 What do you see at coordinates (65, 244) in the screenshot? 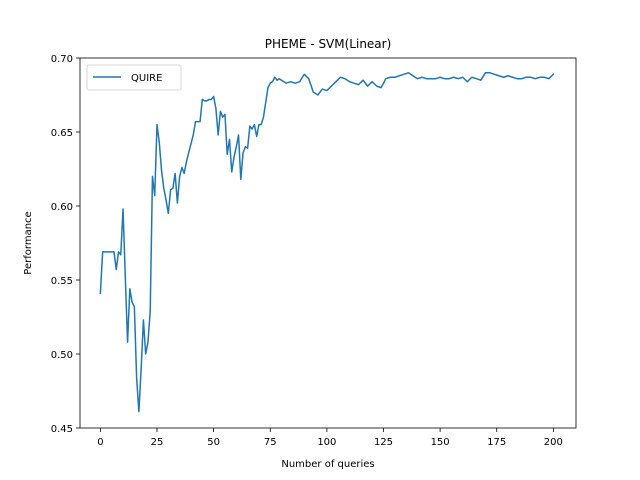
I see `y-axis: 0.45 0.50 0.55 0.60 0.65 0.70` at bounding box center [65, 244].